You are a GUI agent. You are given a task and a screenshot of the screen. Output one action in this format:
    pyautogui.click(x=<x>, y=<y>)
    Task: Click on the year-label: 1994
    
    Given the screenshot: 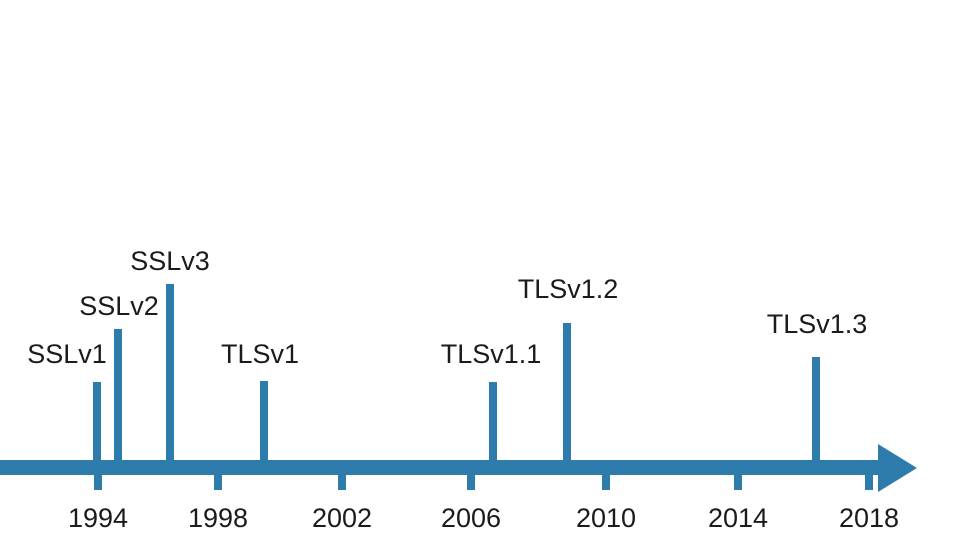 What is the action you would take?
    pyautogui.click(x=98, y=518)
    